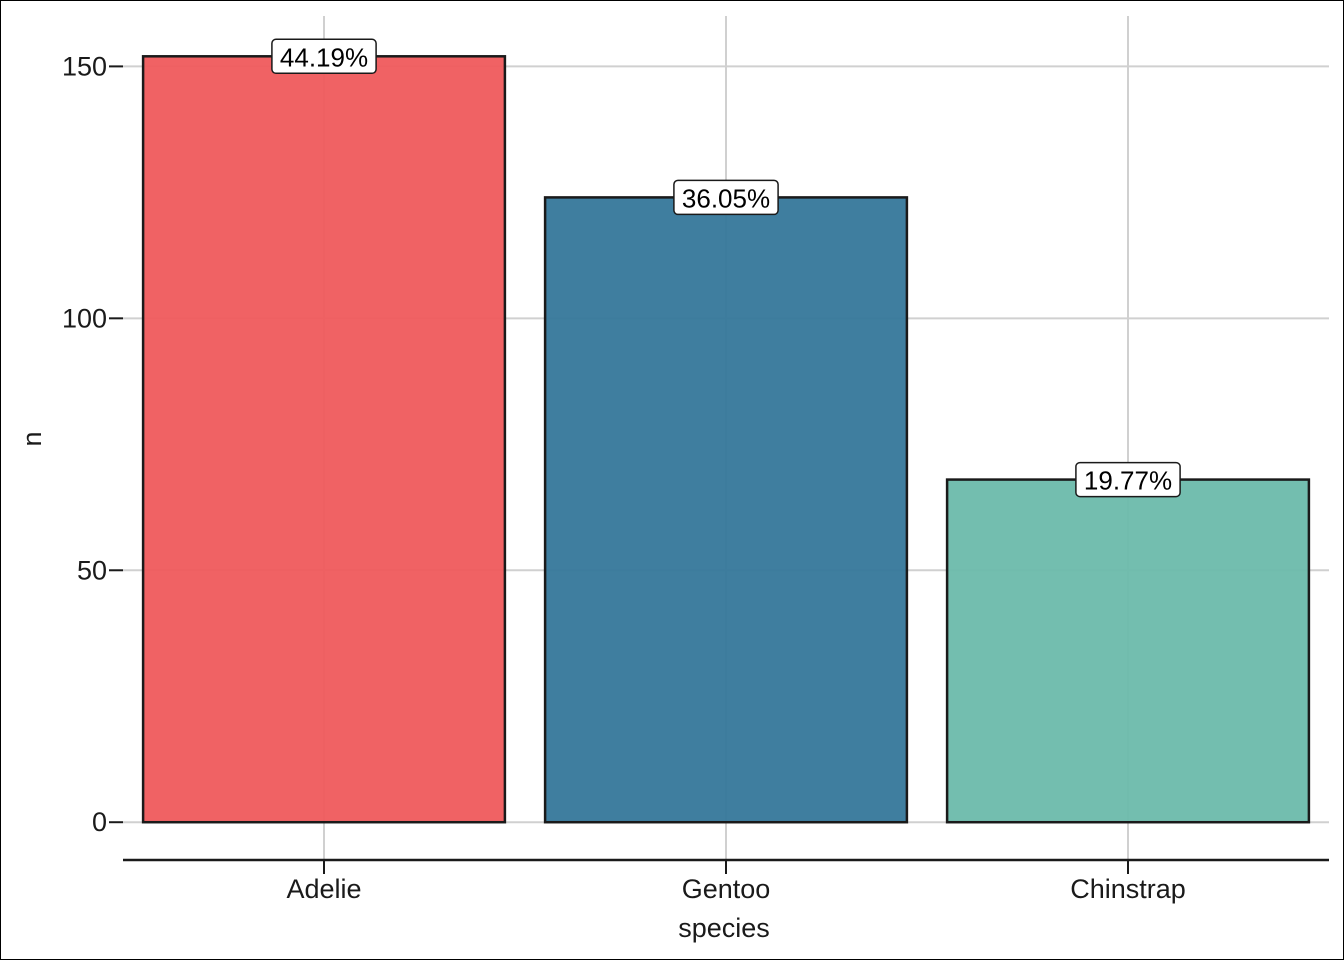 This screenshot has height=960, width=1344. I want to click on y-tick-label: 100, so click(84, 318).